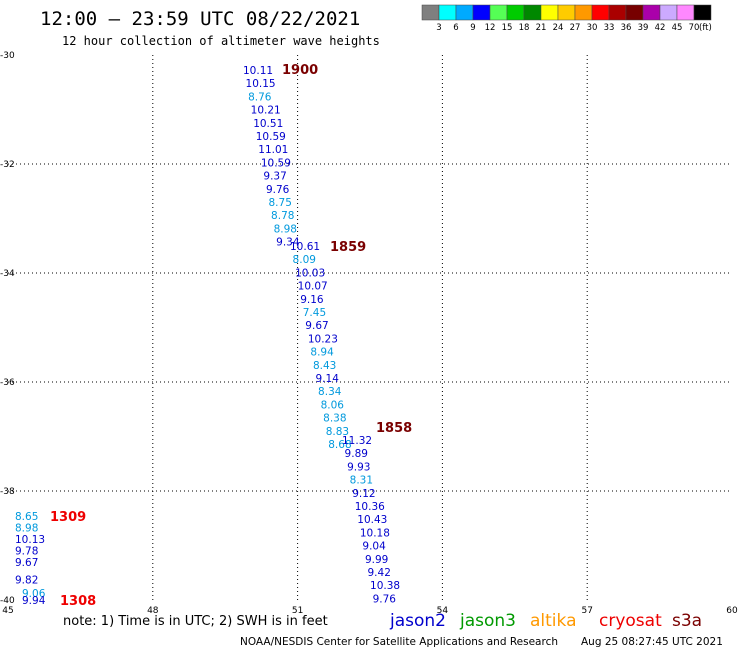 This screenshot has height=650, width=740. What do you see at coordinates (26, 581) in the screenshot?
I see `wave-height-value: 9.82` at bounding box center [26, 581].